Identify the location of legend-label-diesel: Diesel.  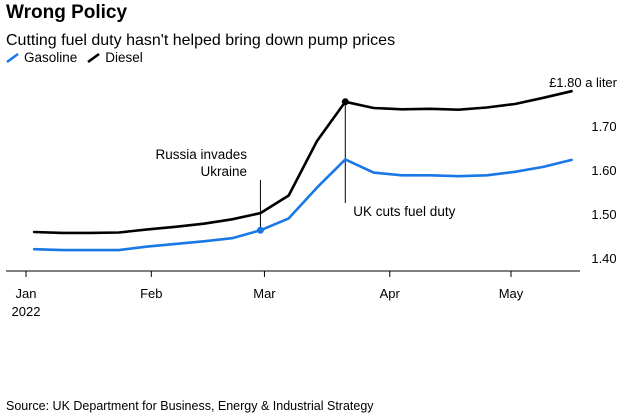
(124, 57).